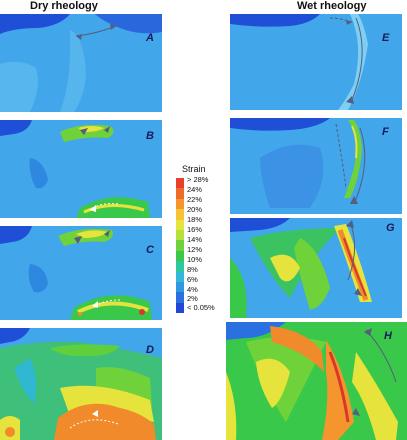 Image resolution: width=407 pixels, height=440 pixels. I want to click on panel-d-strain-map, so click(81, 384).